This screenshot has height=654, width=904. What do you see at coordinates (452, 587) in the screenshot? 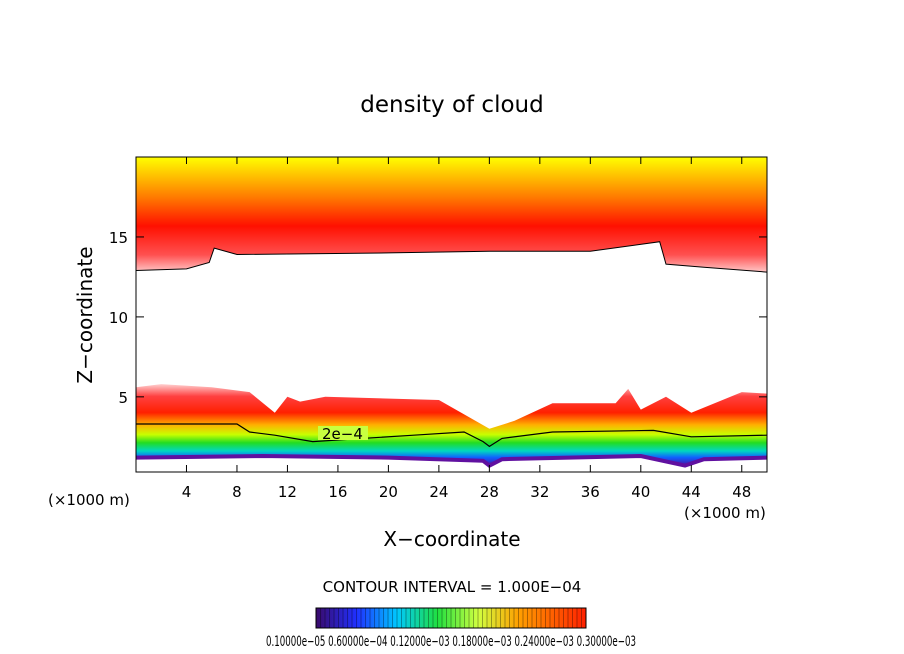
I see `contour-interval-text: CONTOUR INTERVAL = 1.000E−04` at bounding box center [452, 587].